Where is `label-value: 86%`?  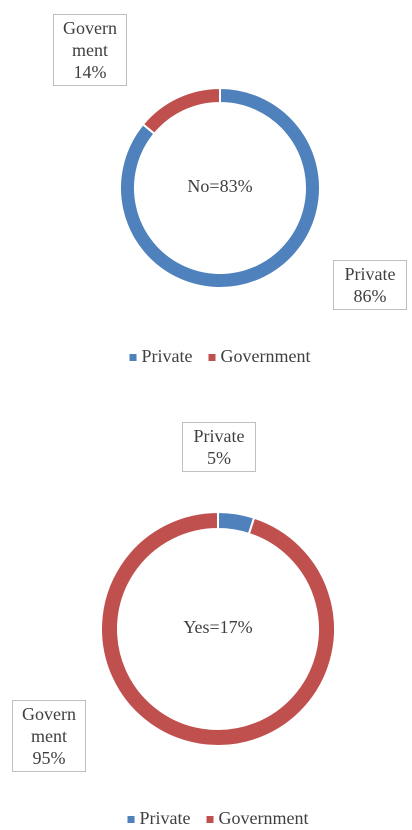 label-value: 86% is located at coordinates (370, 296).